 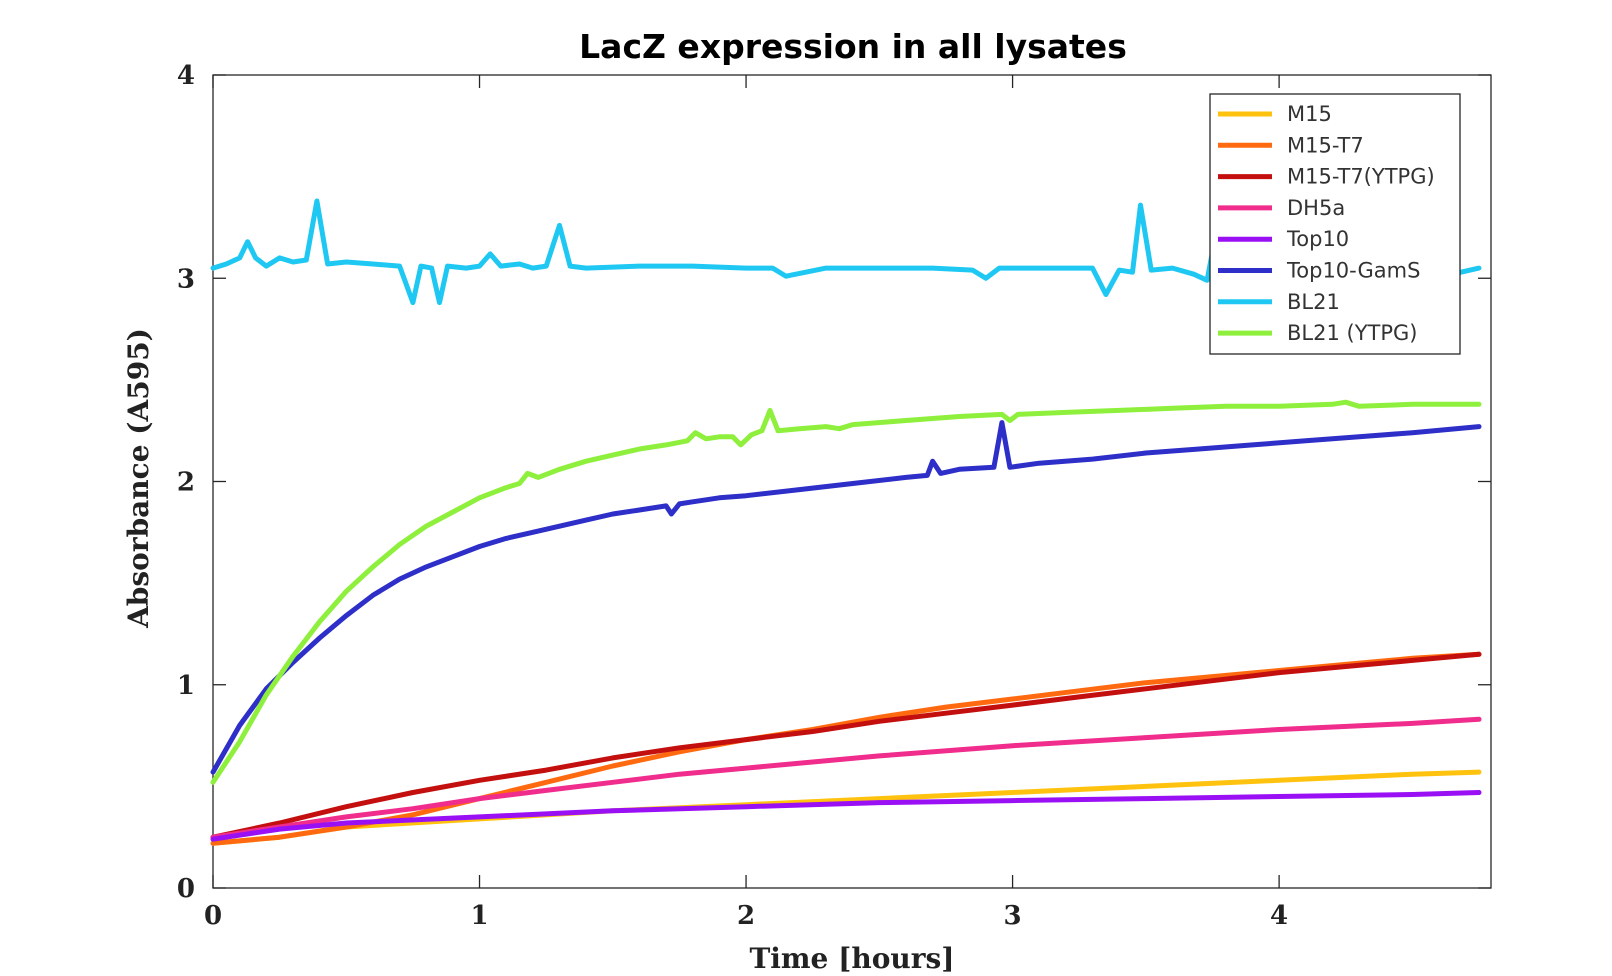 What do you see at coordinates (1279, 916) in the screenshot?
I see `x-tick-label: 4` at bounding box center [1279, 916].